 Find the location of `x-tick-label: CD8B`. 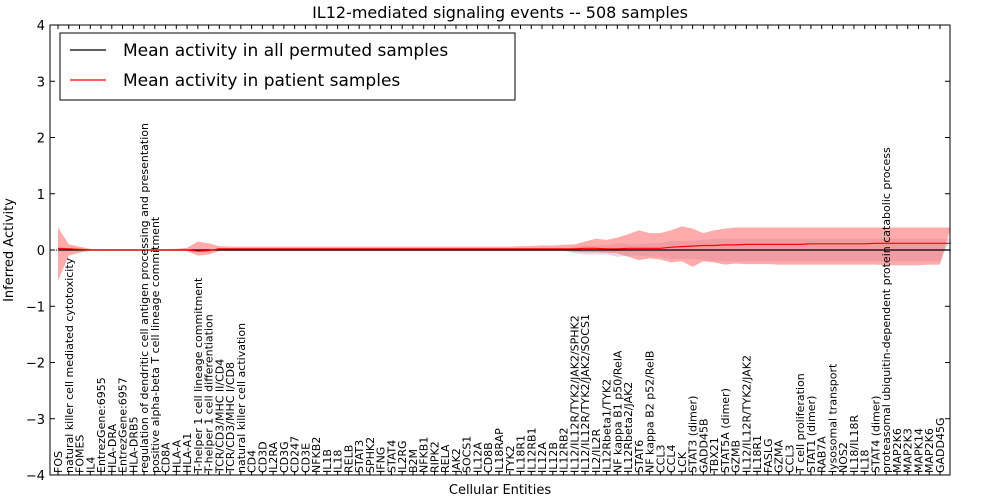

x-tick-label: CD8B is located at coordinates (488, 457).